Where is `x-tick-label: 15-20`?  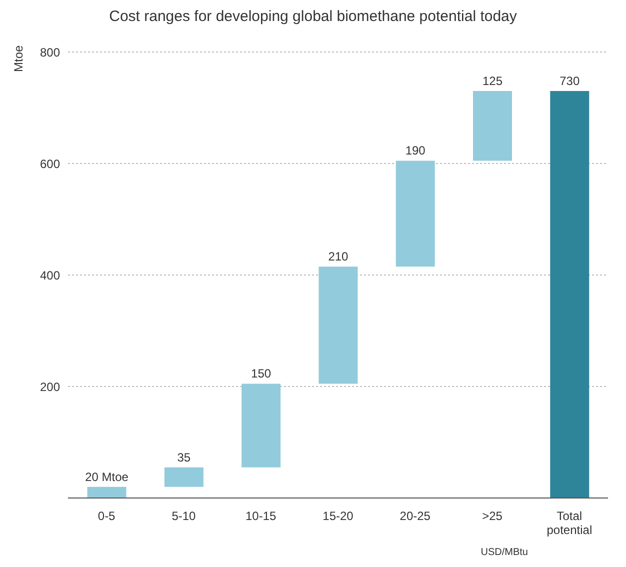
x-tick-label: 15-20 is located at coordinates (338, 516).